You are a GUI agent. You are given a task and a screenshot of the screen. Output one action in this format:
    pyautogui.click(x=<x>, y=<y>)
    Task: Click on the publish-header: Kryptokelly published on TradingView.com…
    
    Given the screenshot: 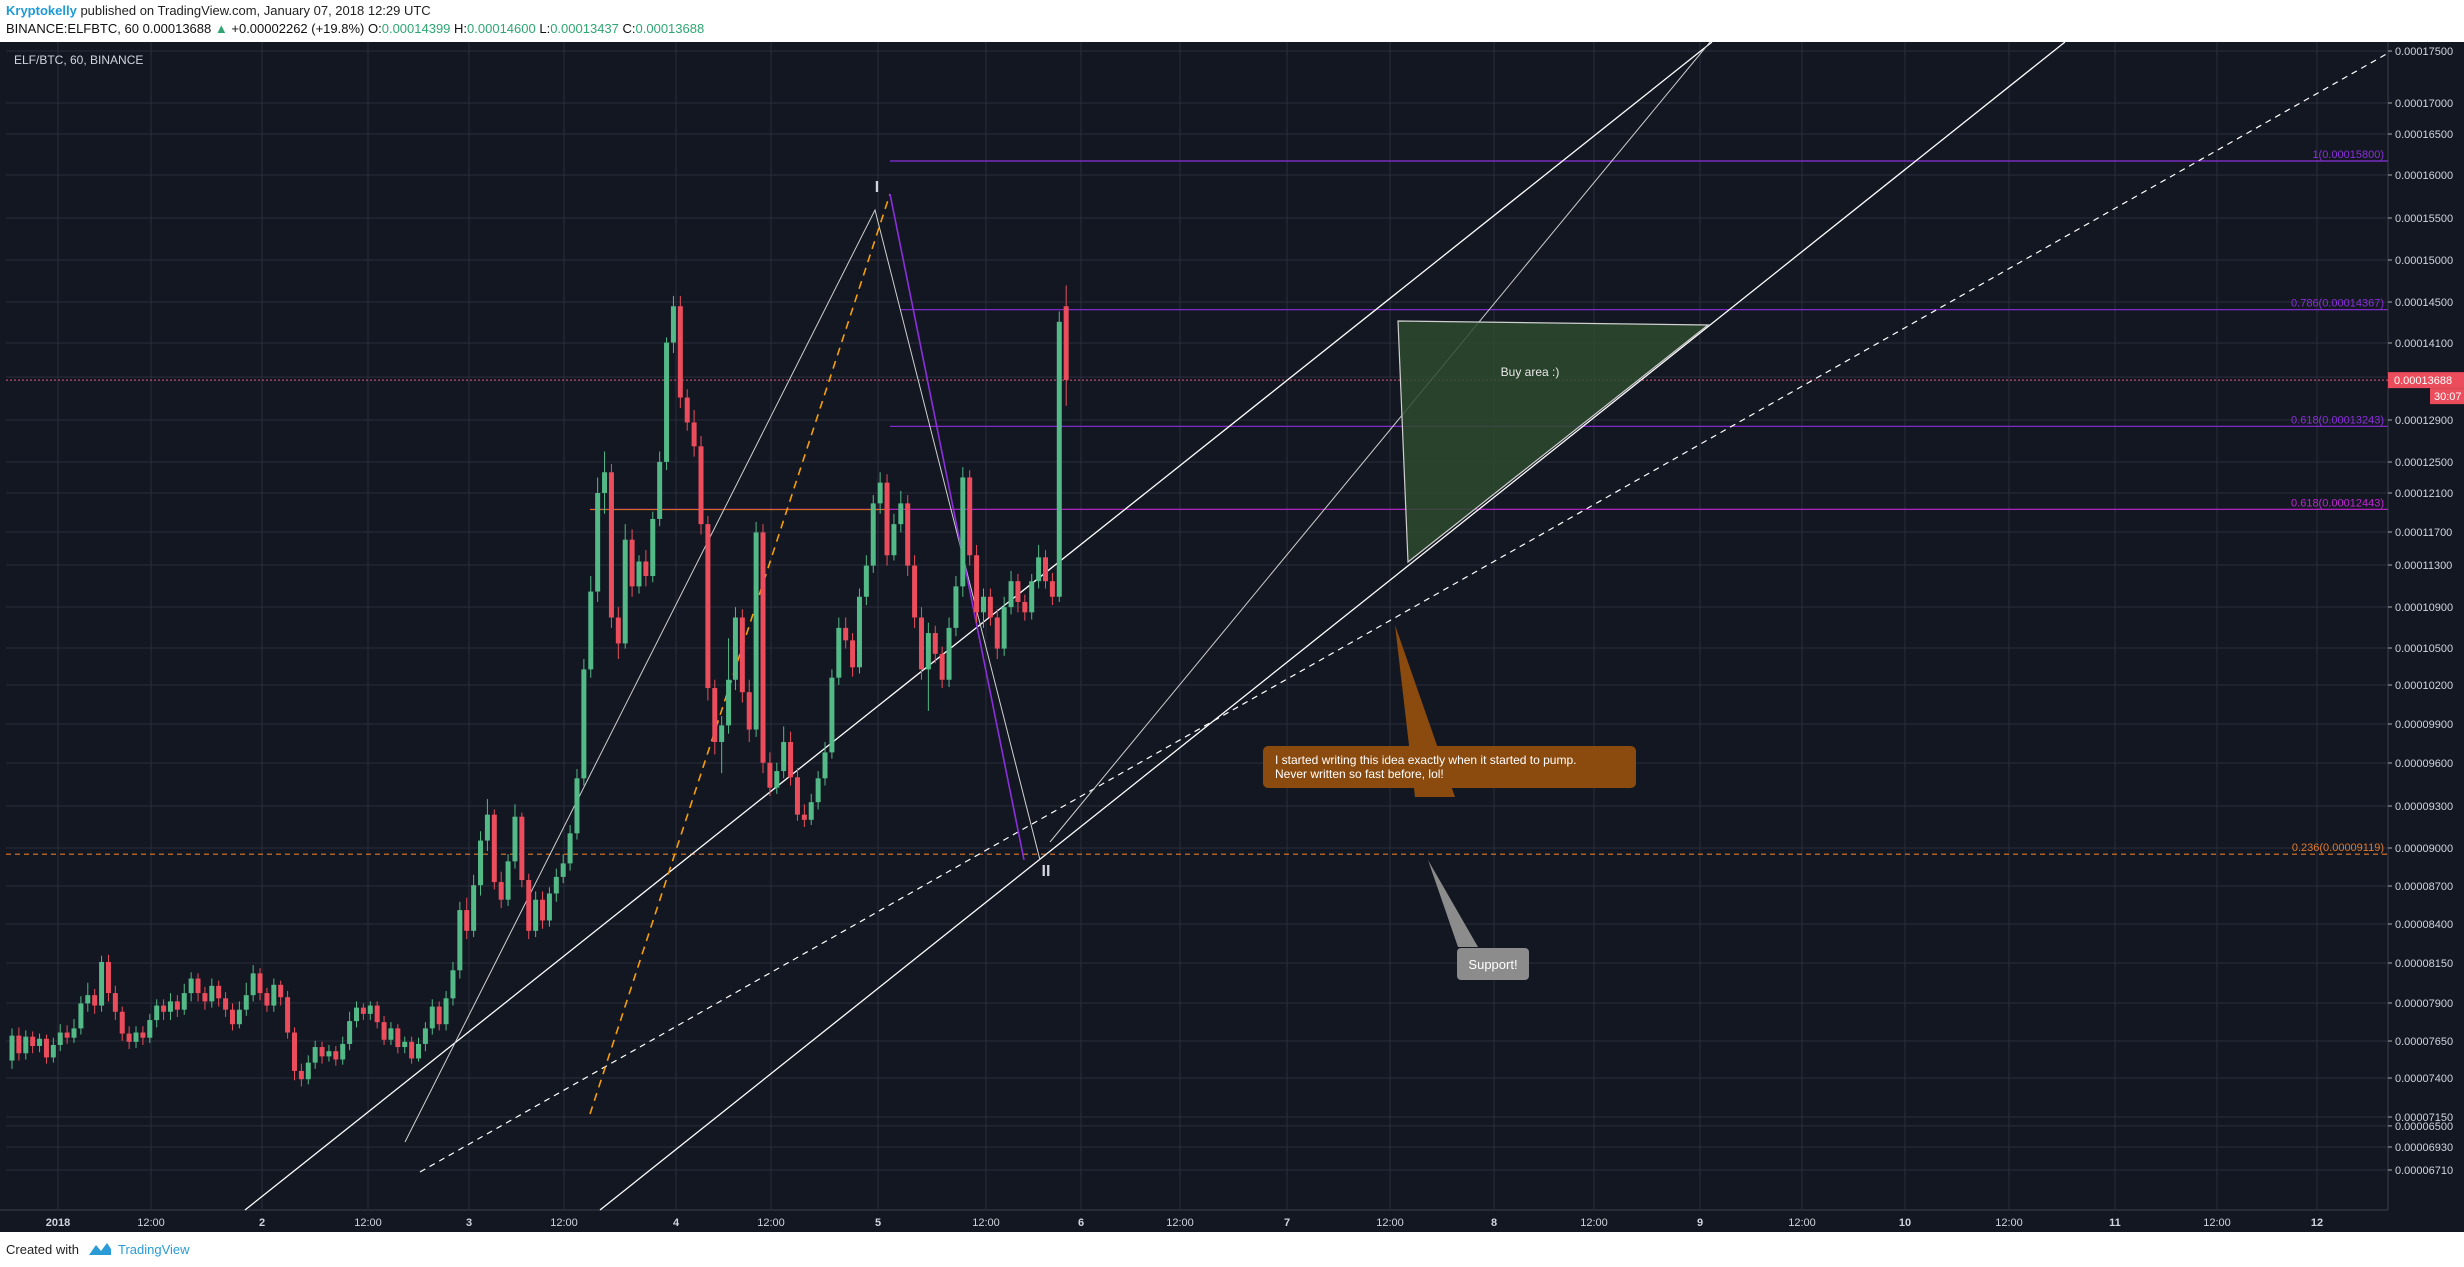 What is the action you would take?
    pyautogui.click(x=1232, y=21)
    